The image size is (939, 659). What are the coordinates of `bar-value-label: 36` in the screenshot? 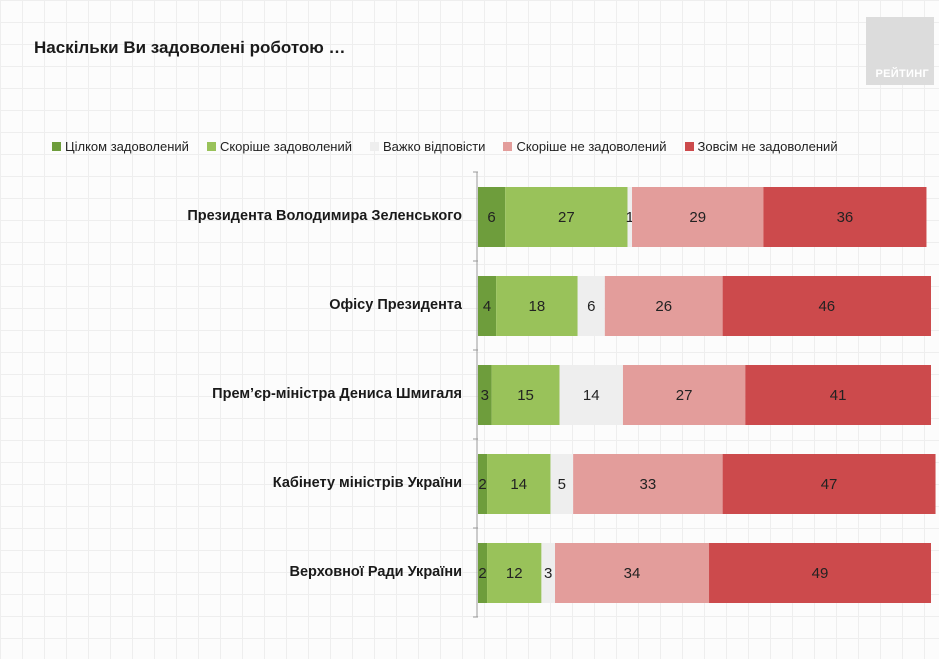 It's located at (845, 217).